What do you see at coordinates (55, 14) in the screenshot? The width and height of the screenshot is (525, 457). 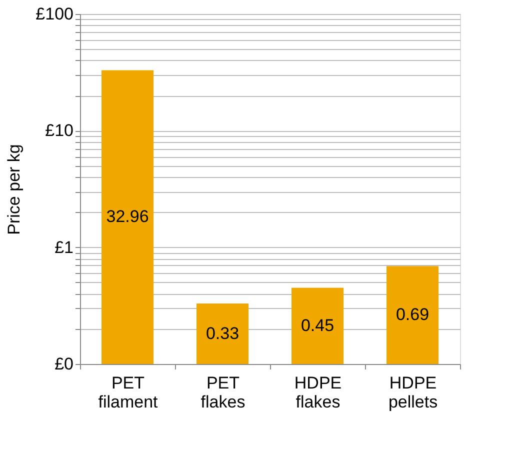 I see `y-tick-label: £100` at bounding box center [55, 14].